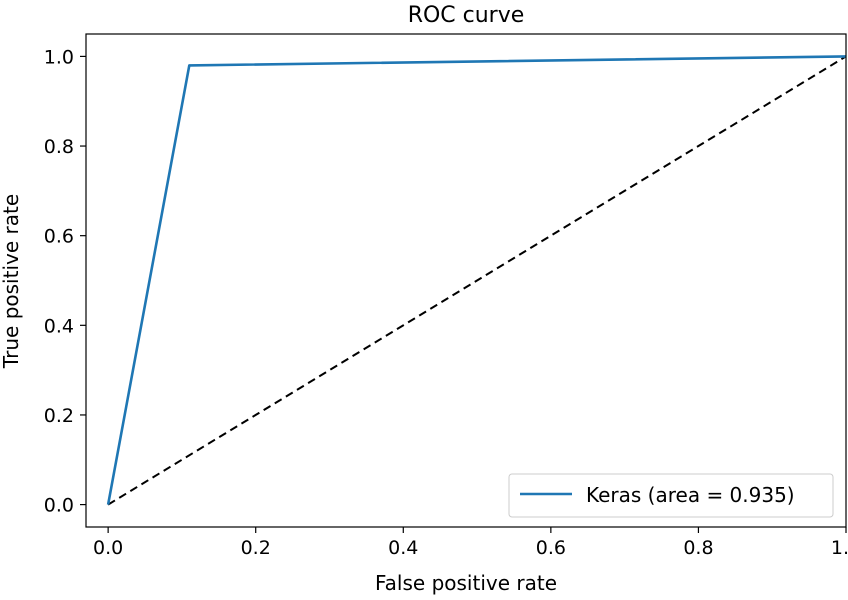  What do you see at coordinates (59, 237) in the screenshot?
I see `y-tick-label: 0.6` at bounding box center [59, 237].